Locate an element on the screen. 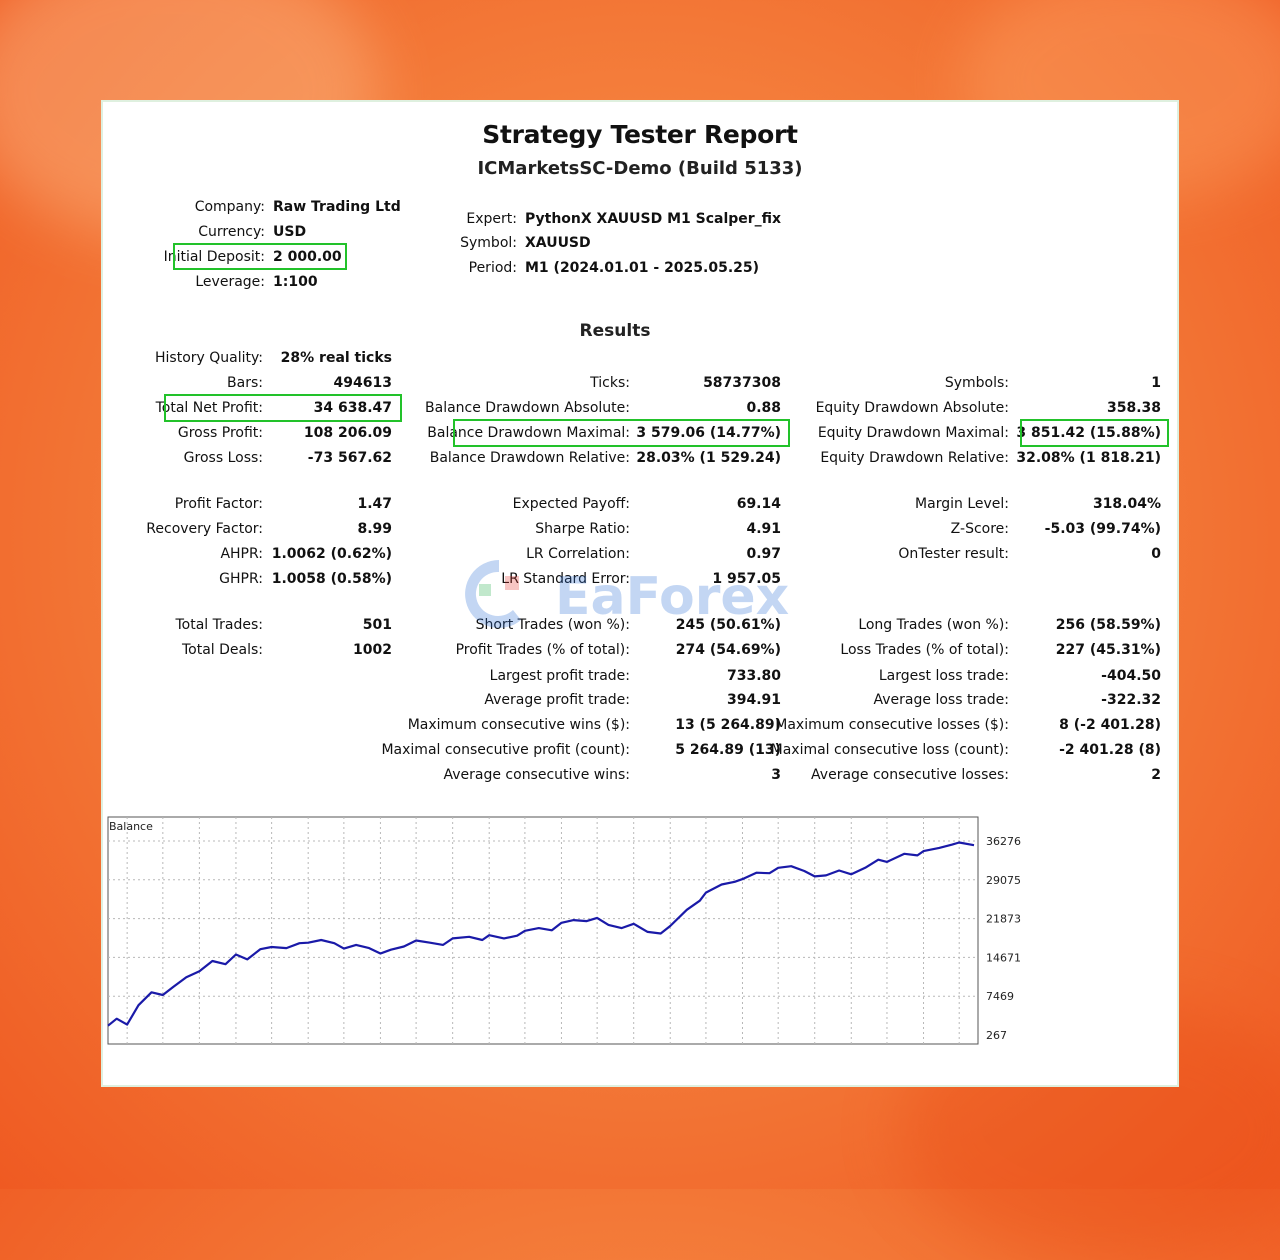  value-balance-drawdown-absolute: 0.88 is located at coordinates (763, 408).